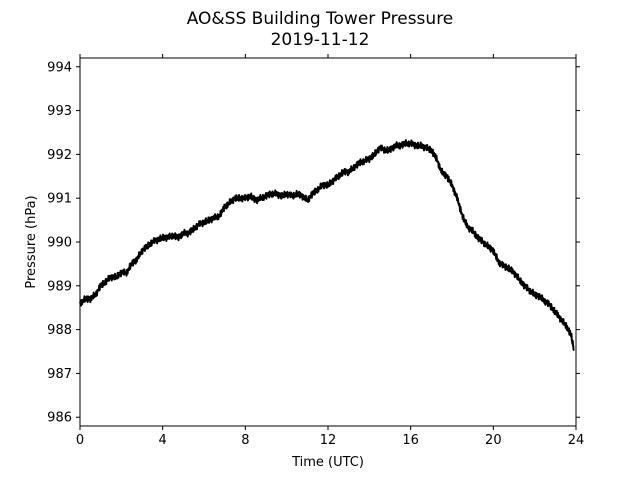 The image size is (640, 484). What do you see at coordinates (59, 111) in the screenshot?
I see `y-tick-label: 993` at bounding box center [59, 111].